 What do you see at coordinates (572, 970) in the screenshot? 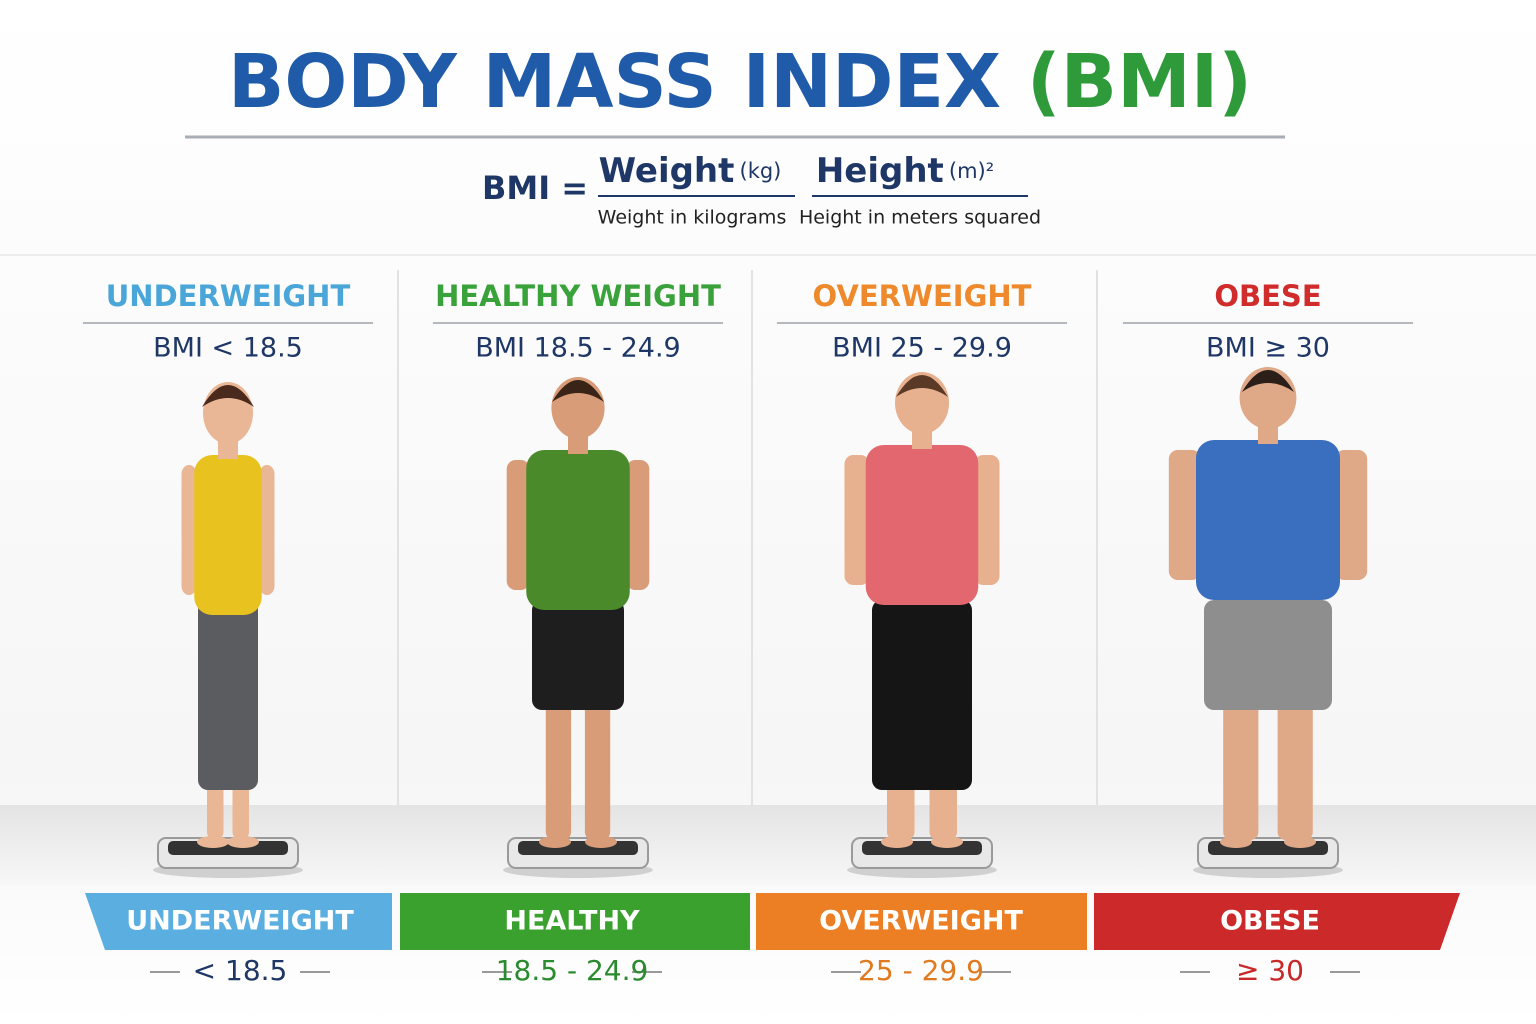
I see `scale-range: 18.5 - 24.9` at bounding box center [572, 970].